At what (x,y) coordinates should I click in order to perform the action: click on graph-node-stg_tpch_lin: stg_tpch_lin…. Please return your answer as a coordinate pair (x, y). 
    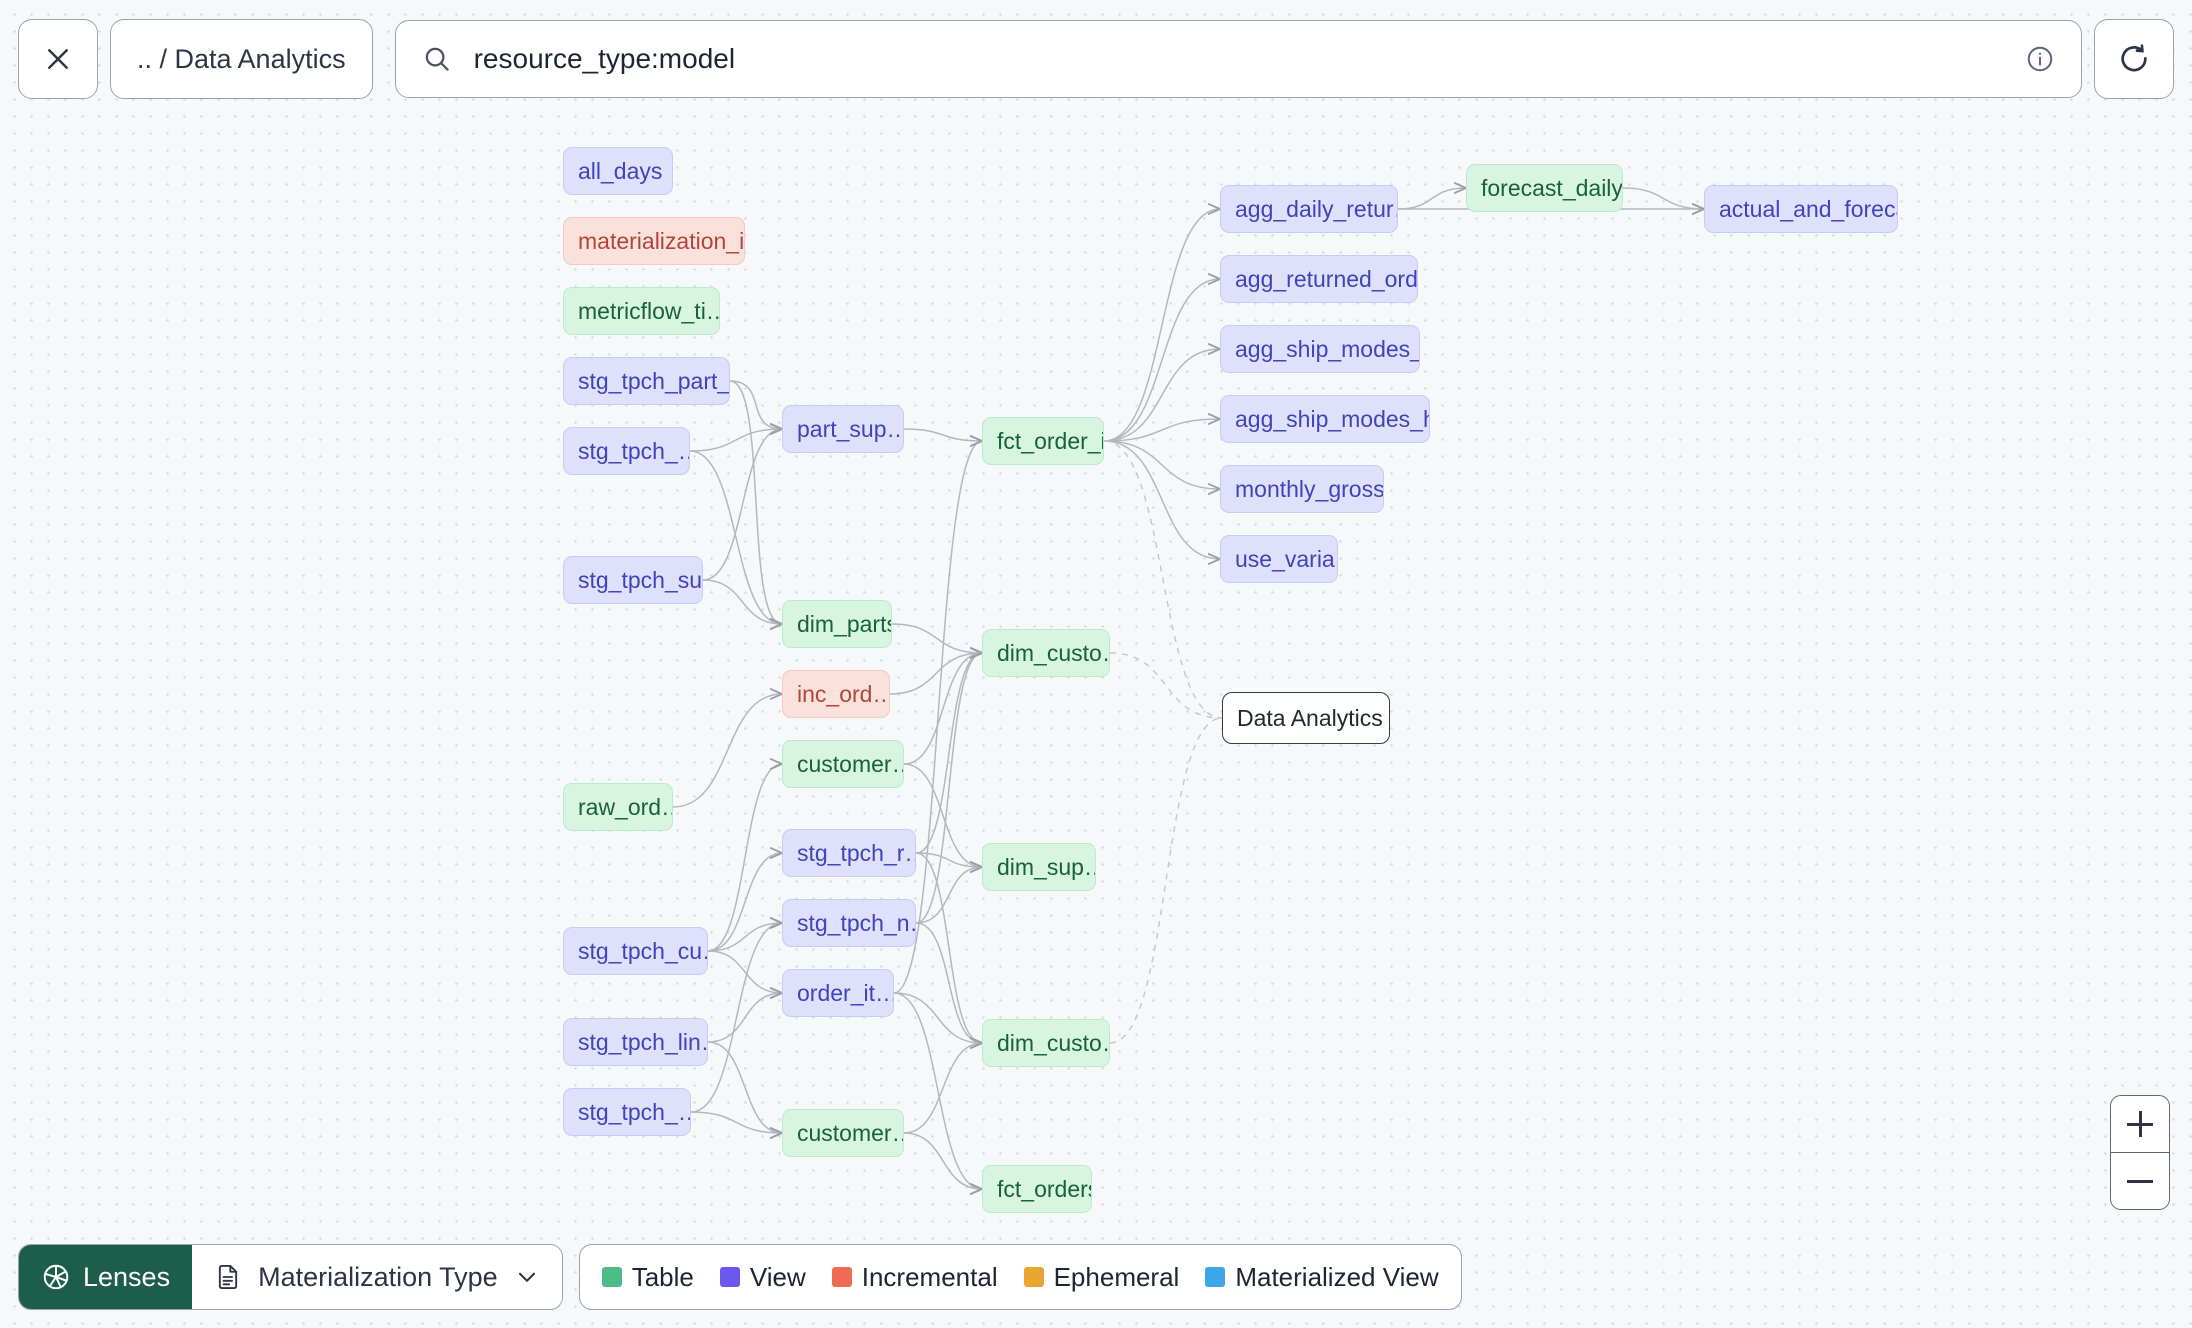
    Looking at the image, I should click on (635, 1042).